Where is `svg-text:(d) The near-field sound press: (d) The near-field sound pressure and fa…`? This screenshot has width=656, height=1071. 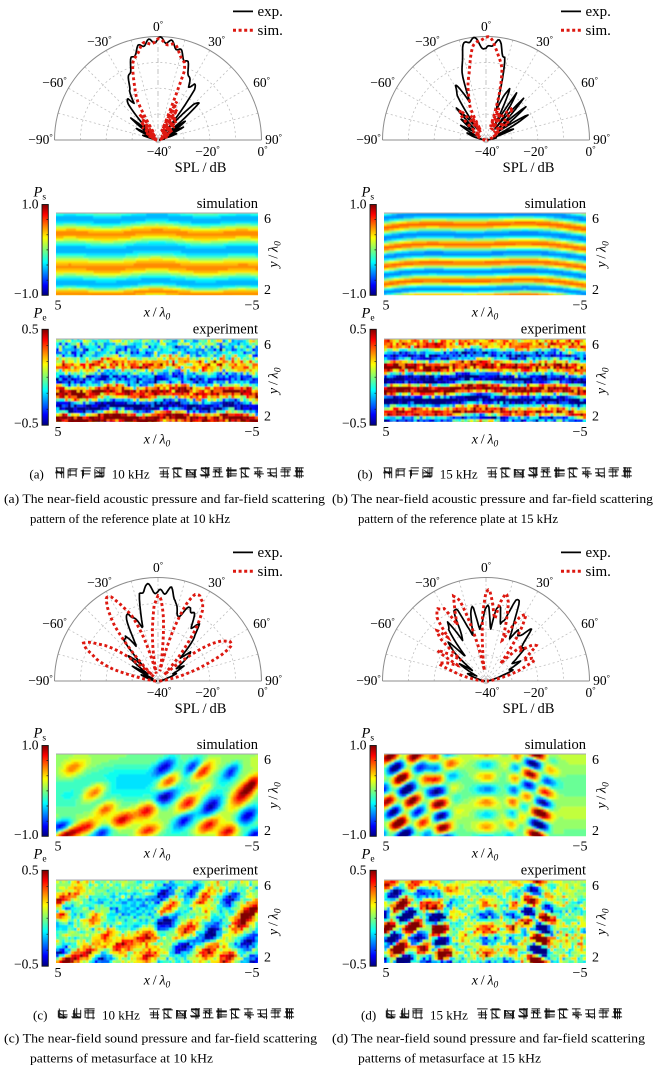 svg-text:(d) The near-field sound press: (d) The near-field sound pressure and fa… is located at coordinates (488, 1039).